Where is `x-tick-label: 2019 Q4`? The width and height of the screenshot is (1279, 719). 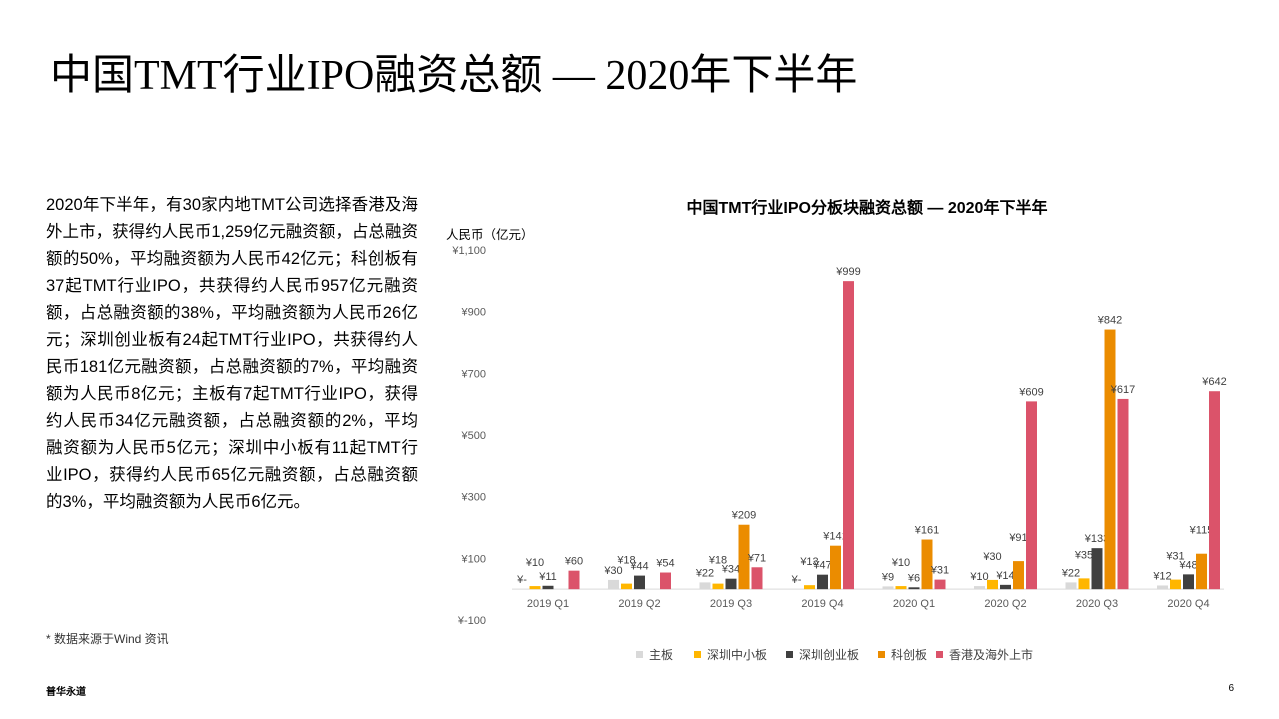 x-tick-label: 2019 Q4 is located at coordinates (822, 604).